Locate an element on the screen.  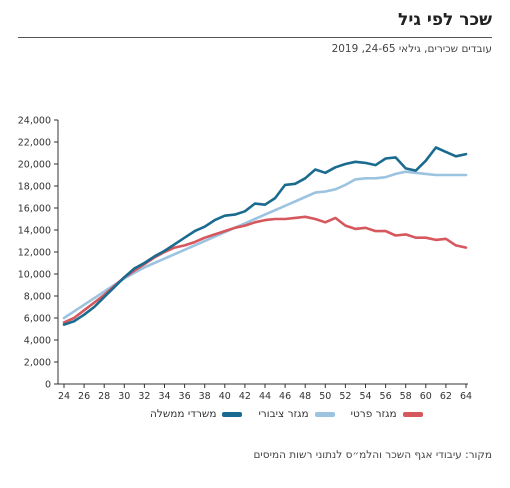
x-tick-label: 52 is located at coordinates (345, 396).